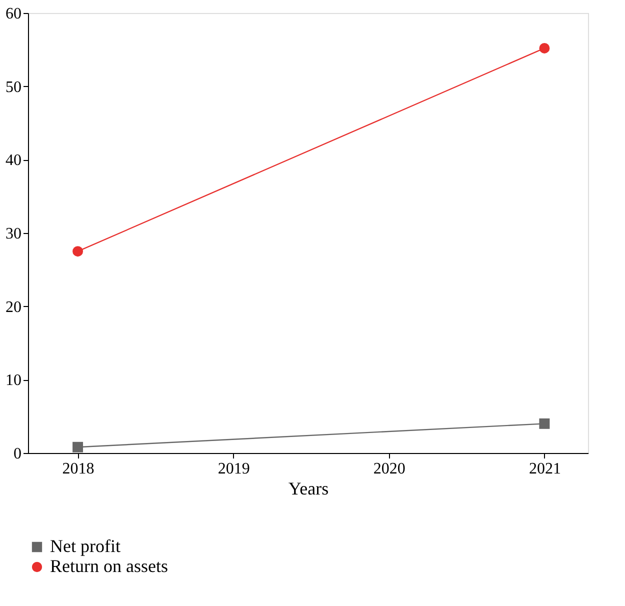  I want to click on y-tick-label: 60, so click(14, 14).